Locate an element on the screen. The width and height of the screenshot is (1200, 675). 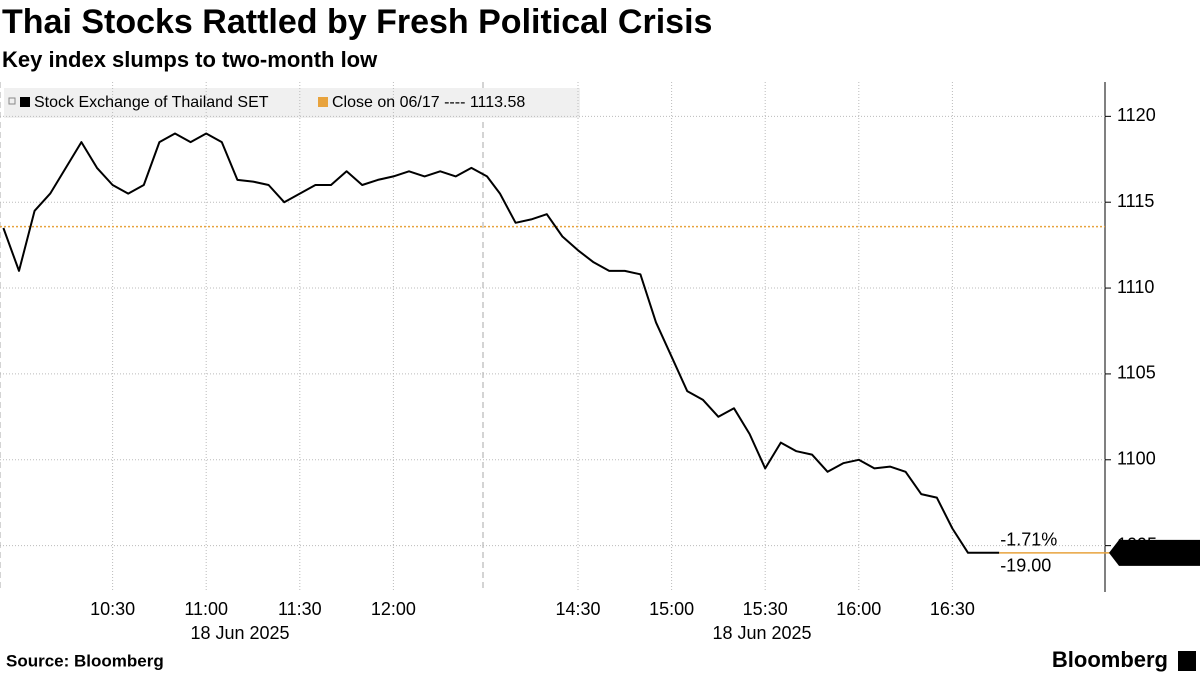
brand: Bloomberg is located at coordinates (1110, 659).